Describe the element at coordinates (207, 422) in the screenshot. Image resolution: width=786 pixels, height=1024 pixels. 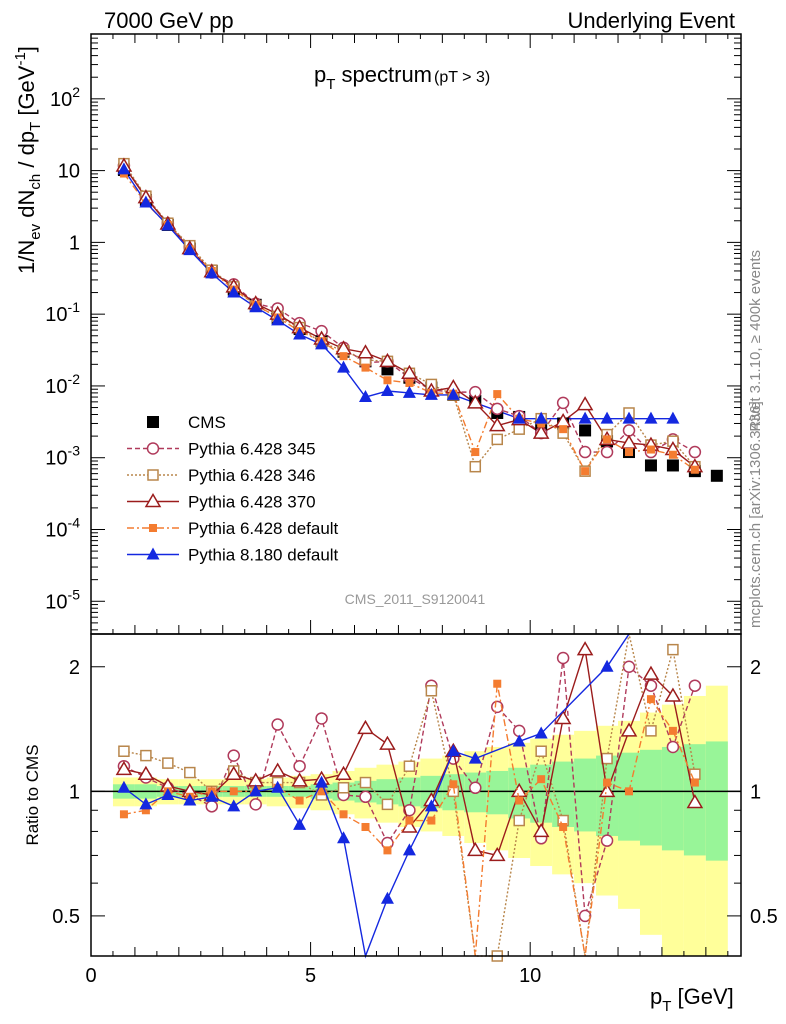
I see `legend-label-cms: CMS` at that location.